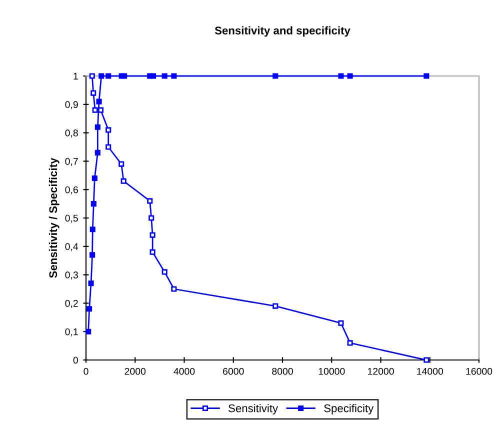 The width and height of the screenshot is (503, 437). I want to click on x-tick-label: 8000, so click(282, 371).